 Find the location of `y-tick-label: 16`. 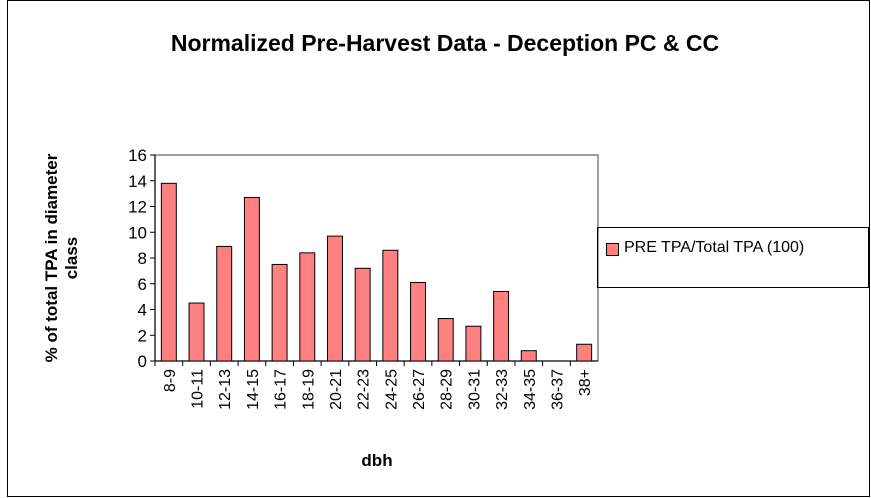

y-tick-label: 16 is located at coordinates (137, 155).